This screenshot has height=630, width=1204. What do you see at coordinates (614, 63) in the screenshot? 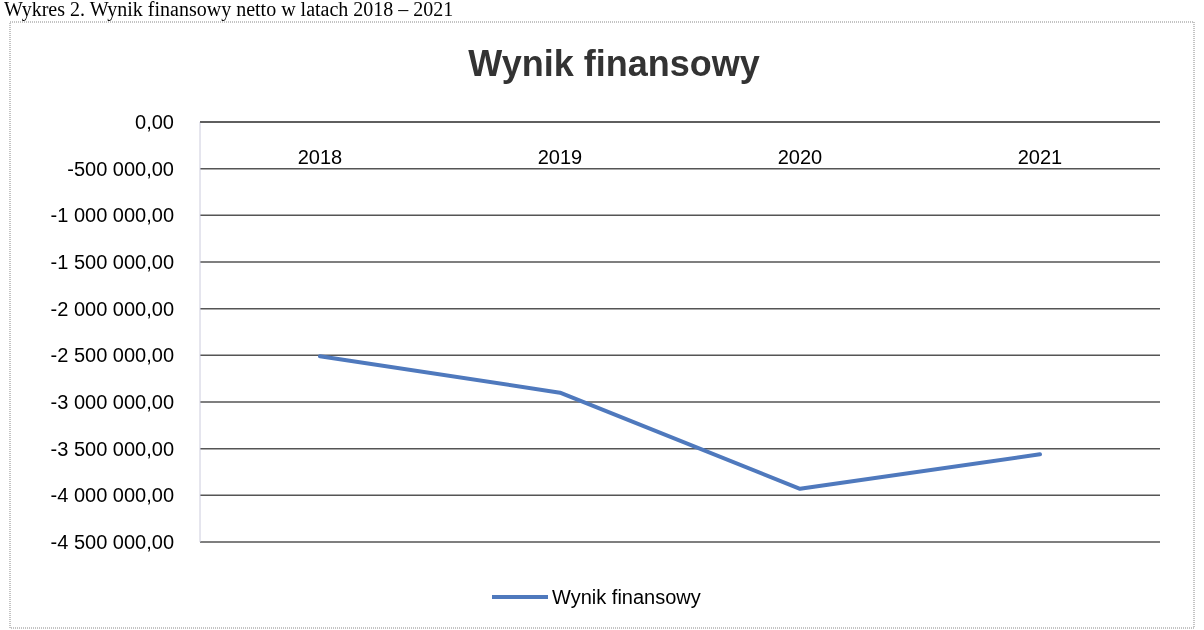
I see `chart-title: Wynik finansowy` at bounding box center [614, 63].